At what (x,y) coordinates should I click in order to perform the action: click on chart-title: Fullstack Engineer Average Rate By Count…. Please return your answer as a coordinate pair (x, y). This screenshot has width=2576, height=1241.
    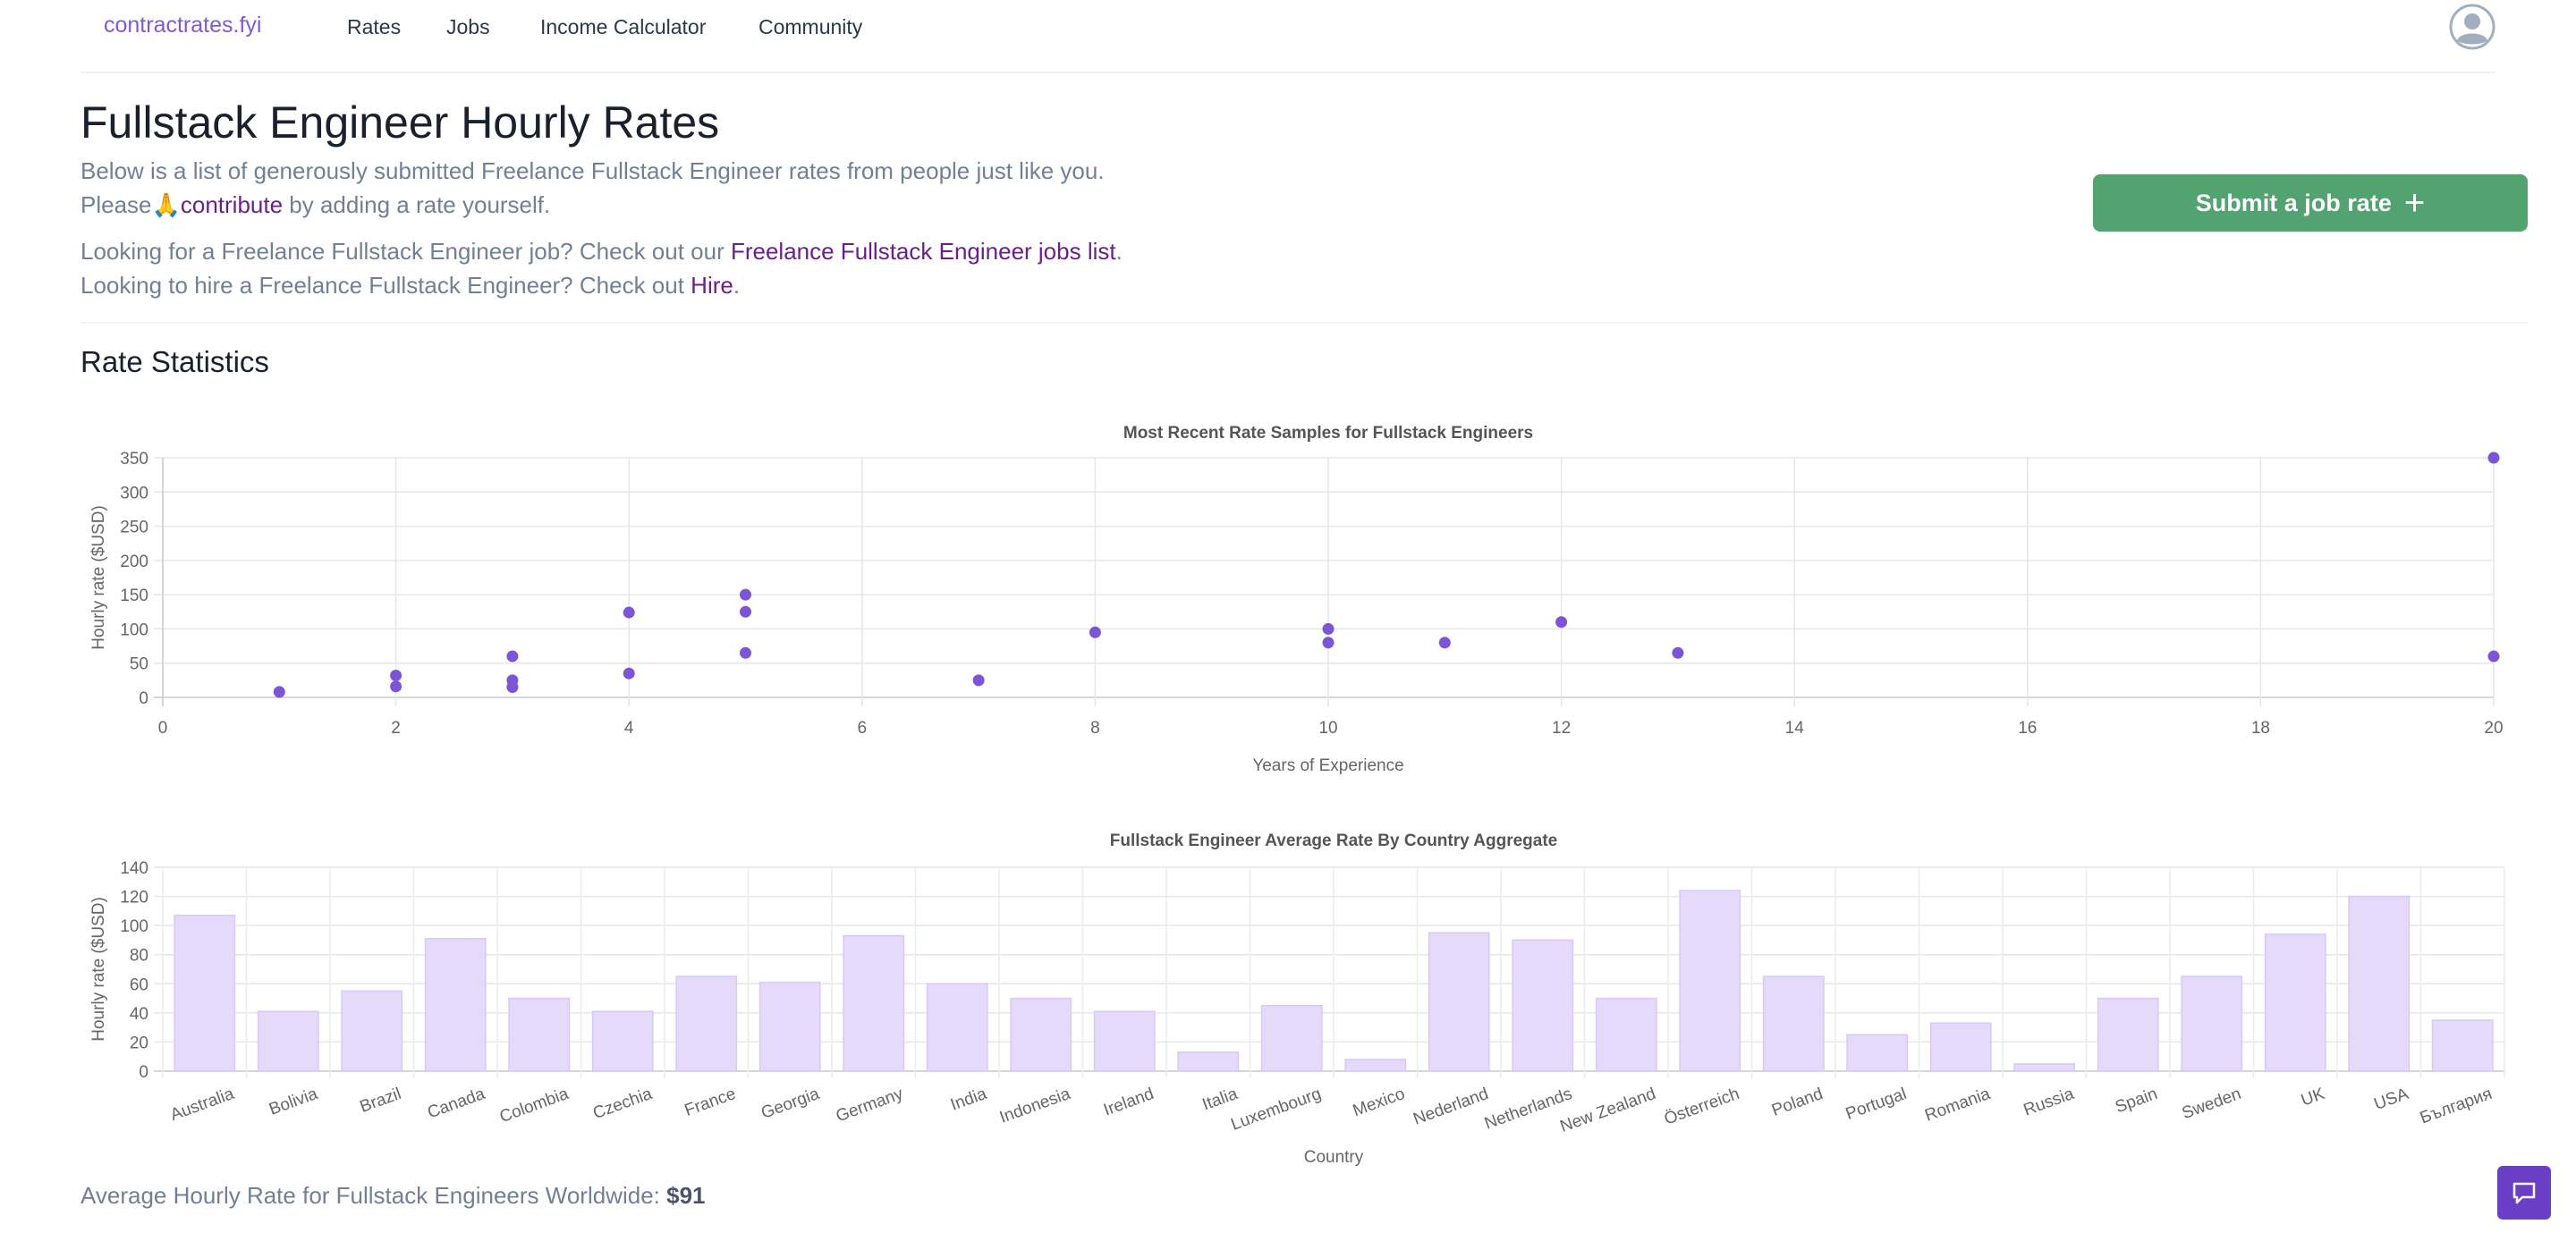
    Looking at the image, I should click on (1333, 841).